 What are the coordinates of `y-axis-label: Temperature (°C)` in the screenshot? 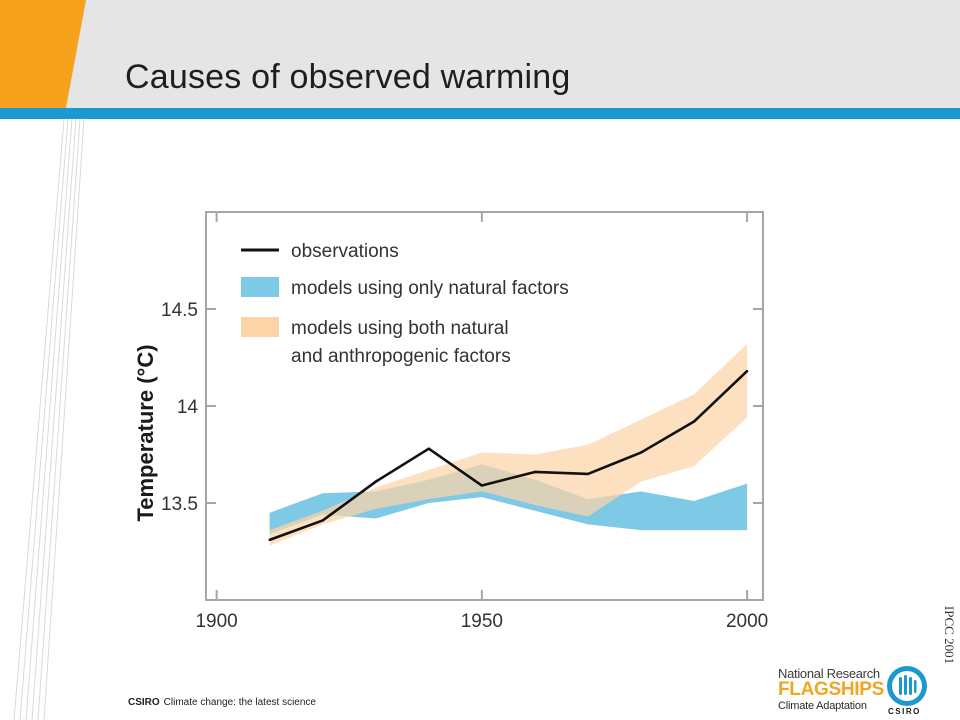 It's located at (145, 432).